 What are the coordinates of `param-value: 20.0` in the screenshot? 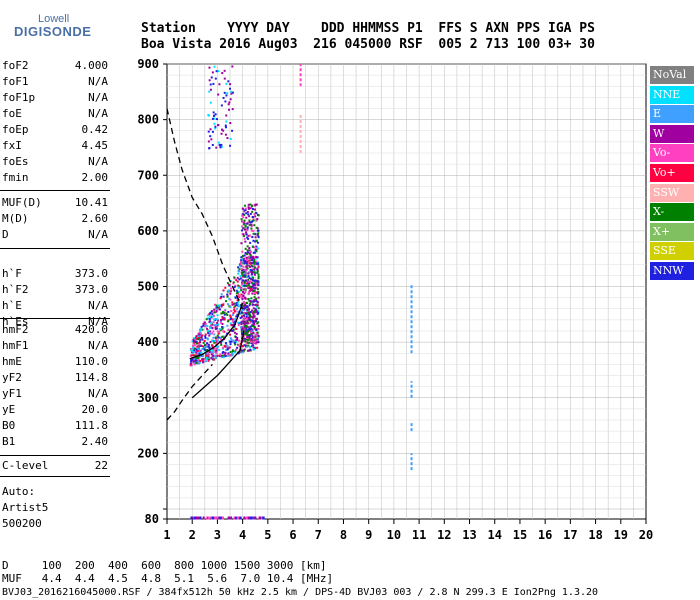 It's located at (95, 409).